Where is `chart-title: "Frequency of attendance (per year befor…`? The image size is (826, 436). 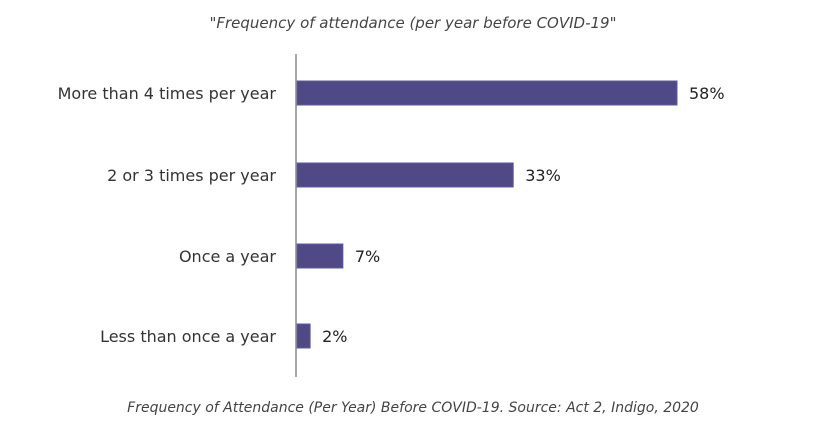
chart-title: "Frequency of attendance (per year befor… is located at coordinates (412, 23).